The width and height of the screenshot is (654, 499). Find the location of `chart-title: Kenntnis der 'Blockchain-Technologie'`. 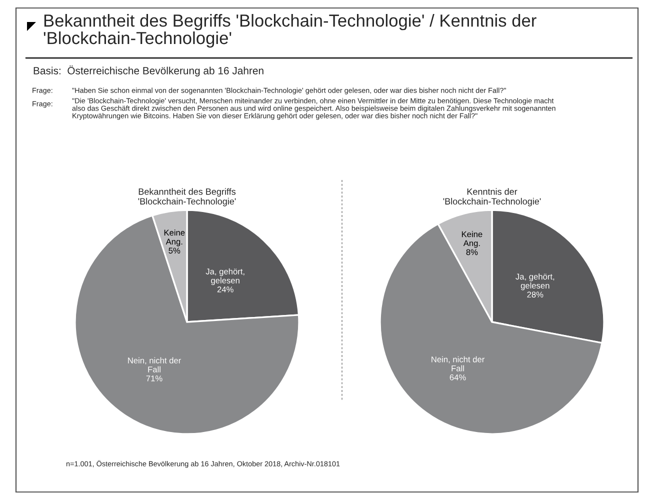

chart-title: Kenntnis der 'Blockchain-Technologie' is located at coordinates (492, 197).